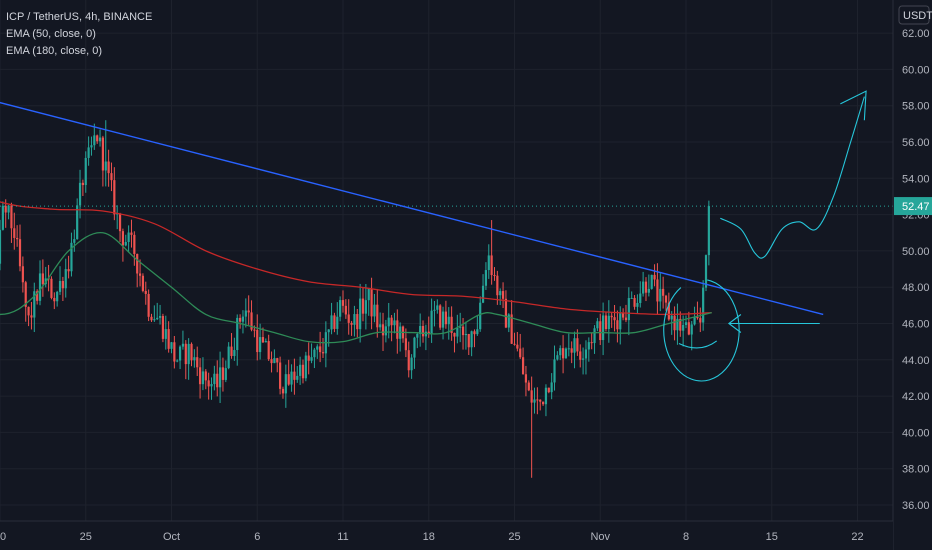 This screenshot has width=932, height=550. What do you see at coordinates (792, 177) in the screenshot?
I see `projection-path` at bounding box center [792, 177].